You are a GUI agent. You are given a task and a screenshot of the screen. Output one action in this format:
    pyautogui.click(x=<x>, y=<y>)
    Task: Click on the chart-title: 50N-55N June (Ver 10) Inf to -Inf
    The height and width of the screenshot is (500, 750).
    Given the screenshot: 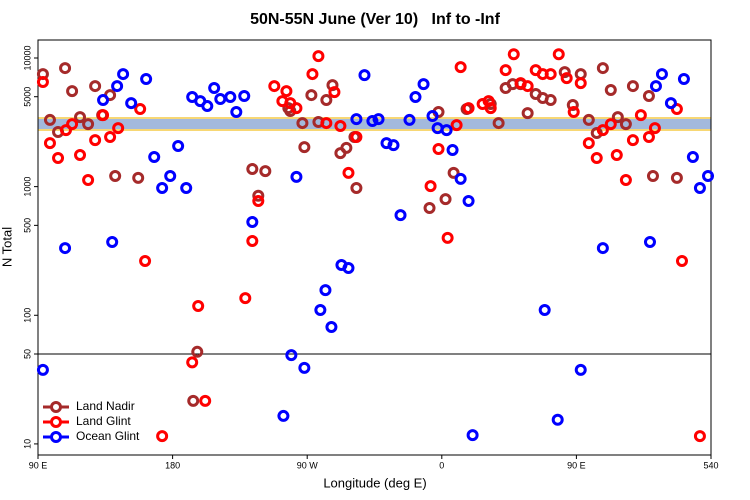 What is the action you would take?
    pyautogui.click(x=375, y=19)
    